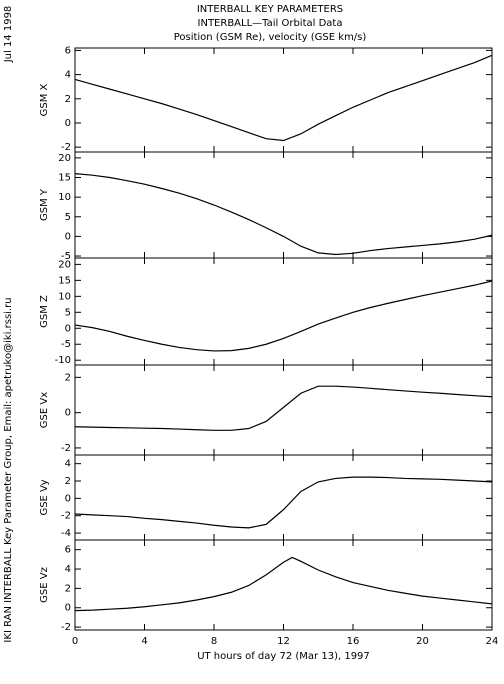 This screenshot has height=684, width=504. I want to click on y-axis-label: GSM Y, so click(44, 204).